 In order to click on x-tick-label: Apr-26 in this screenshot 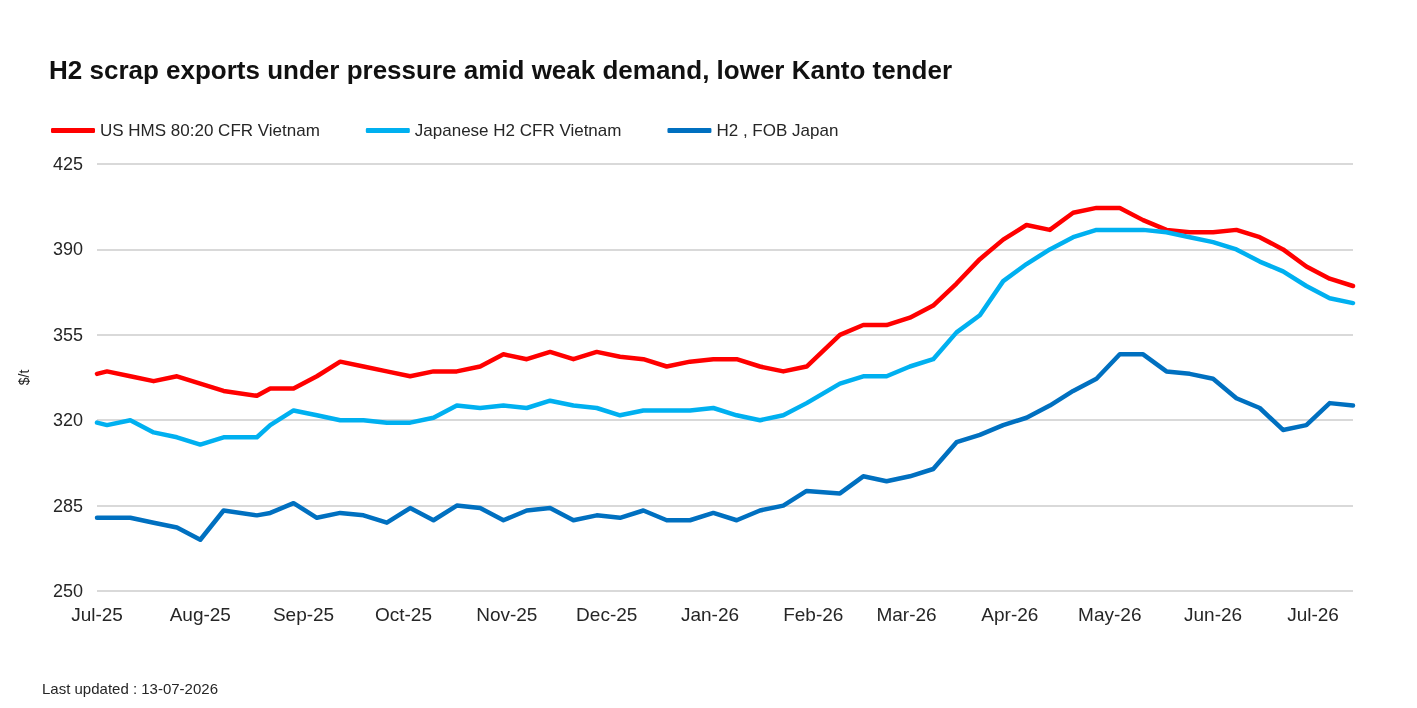, I will do `click(1010, 614)`.